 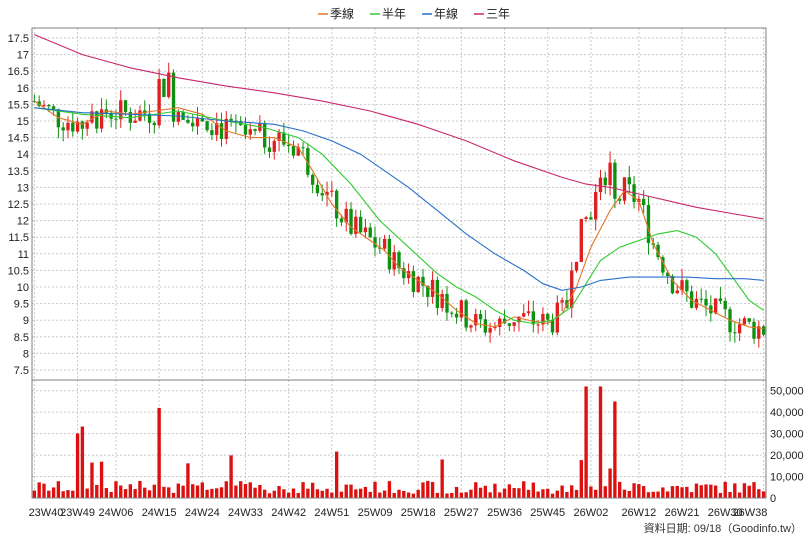 What do you see at coordinates (504, 513) in the screenshot?
I see `x-tick-label: 25W36` at bounding box center [504, 513].